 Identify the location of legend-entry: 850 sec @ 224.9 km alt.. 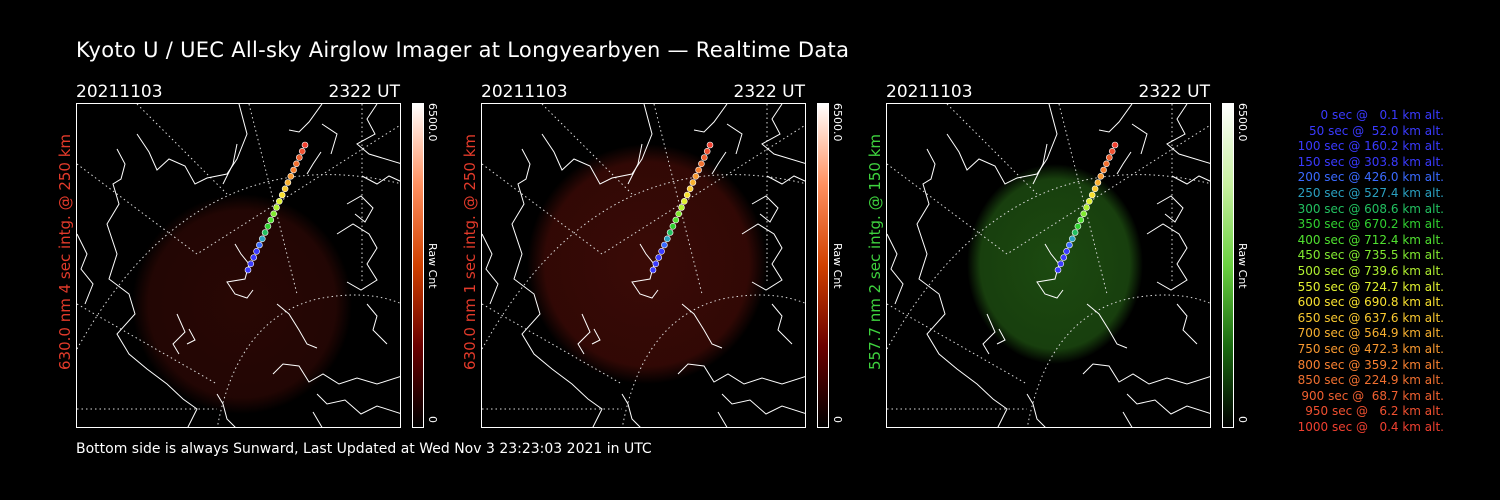
(1370, 380).